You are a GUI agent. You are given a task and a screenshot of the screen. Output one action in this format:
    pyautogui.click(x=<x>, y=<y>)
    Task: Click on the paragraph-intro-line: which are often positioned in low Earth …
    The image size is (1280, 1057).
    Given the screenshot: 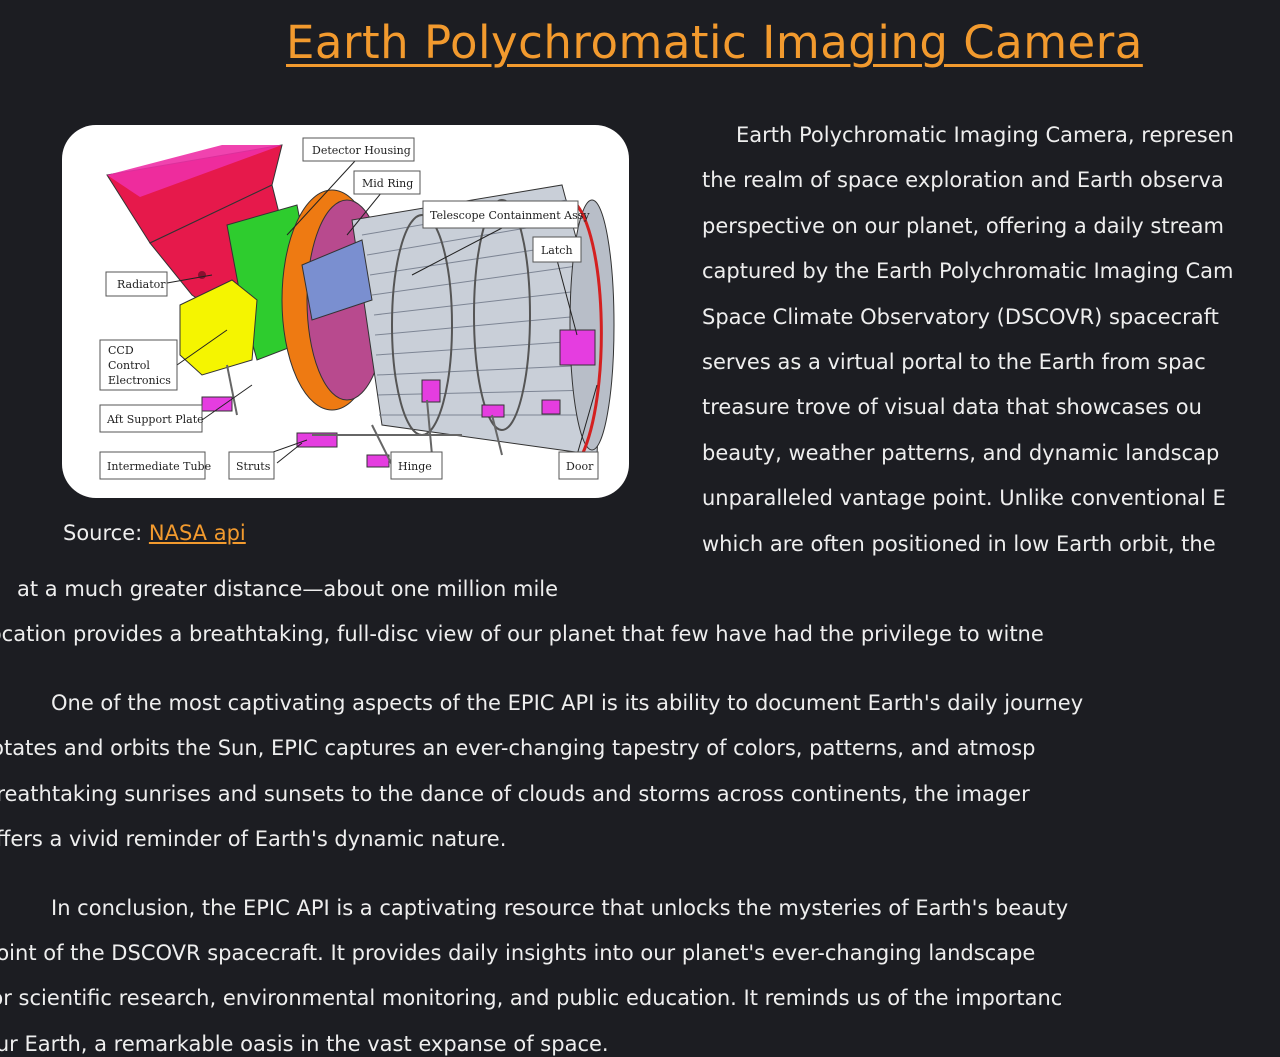 What is the action you would take?
    pyautogui.click(x=959, y=543)
    